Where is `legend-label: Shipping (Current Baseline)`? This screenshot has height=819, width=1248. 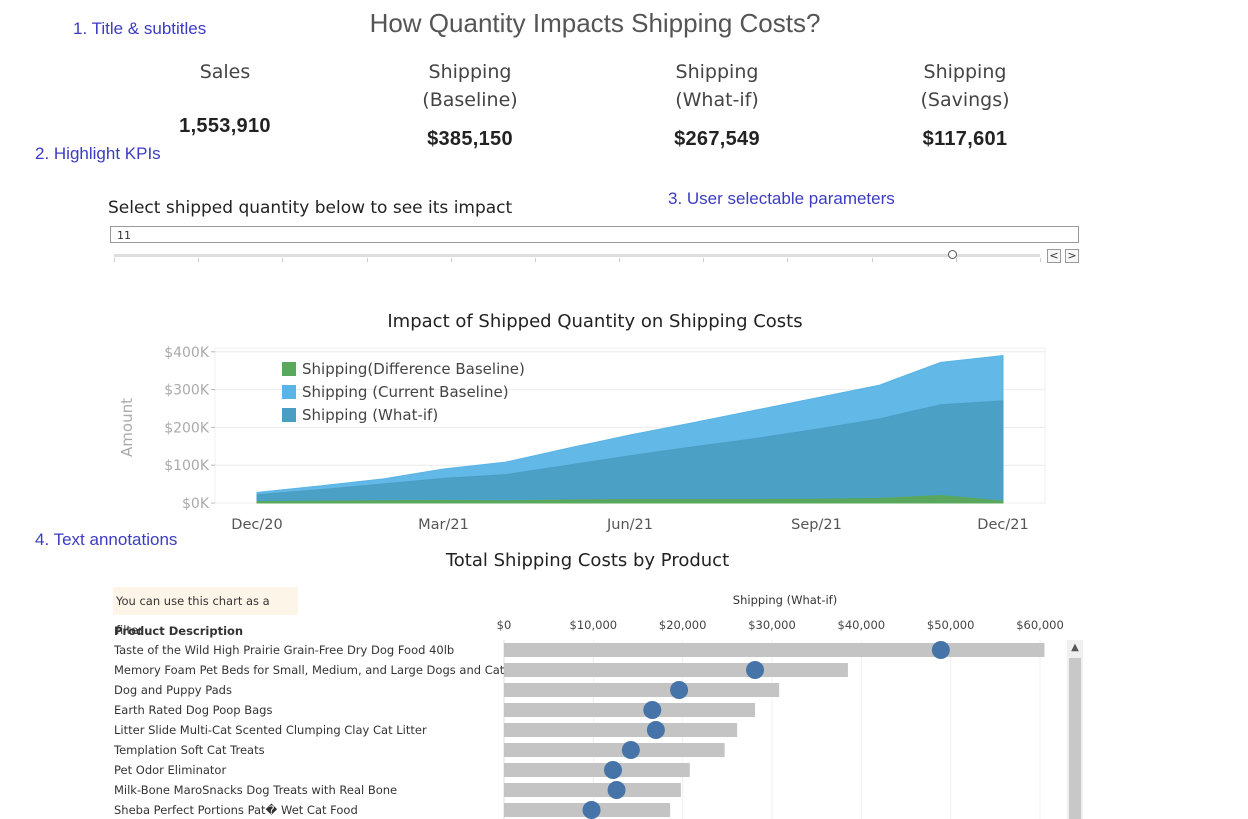
legend-label: Shipping (Current Baseline) is located at coordinates (405, 392).